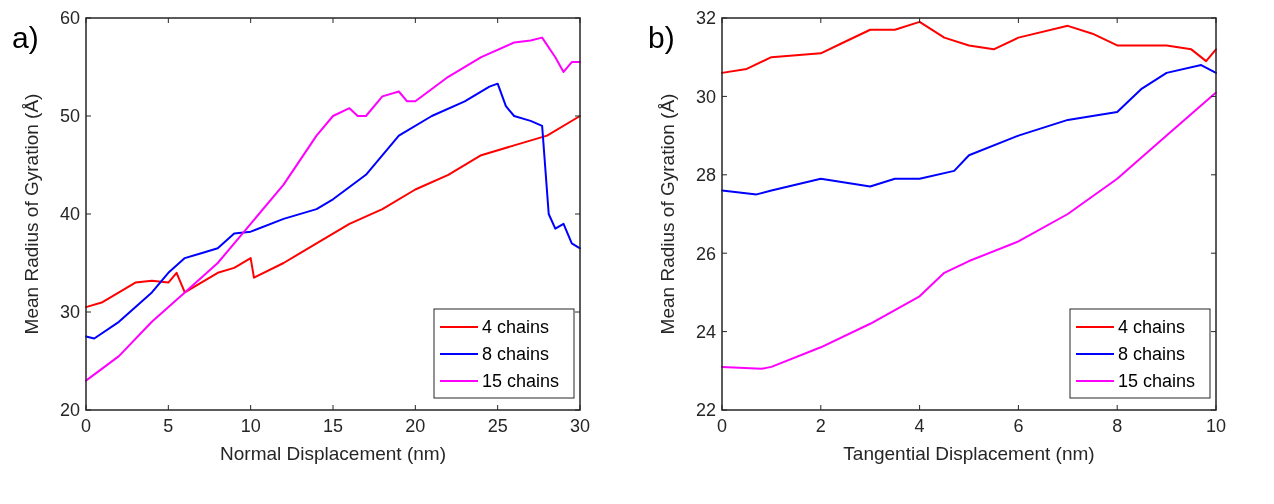 The height and width of the screenshot is (504, 1274). Describe the element at coordinates (705, 331) in the screenshot. I see `y-tick-label: 24` at that location.